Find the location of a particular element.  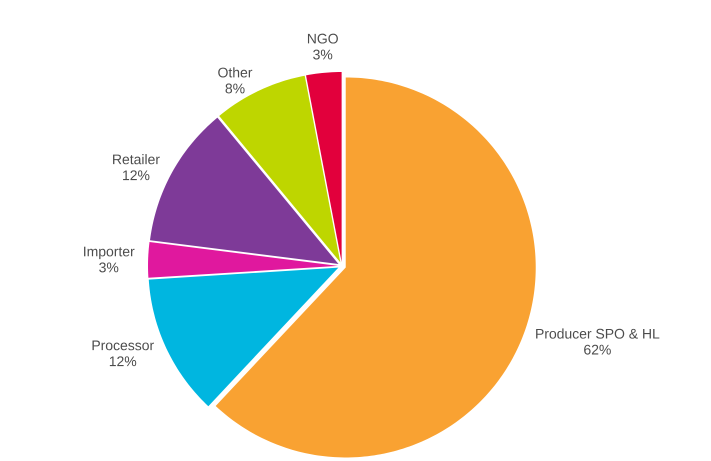

slice-label: NGO is located at coordinates (323, 39).